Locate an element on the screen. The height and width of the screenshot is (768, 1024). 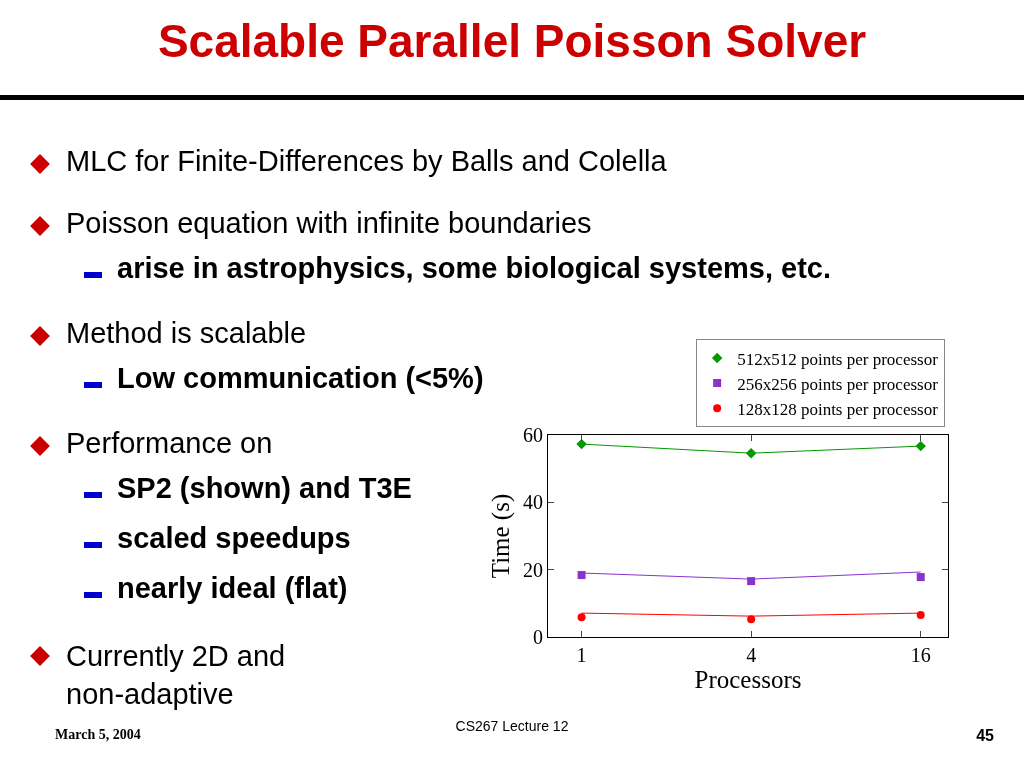
y-tick-label: 40 is located at coordinates (533, 502).